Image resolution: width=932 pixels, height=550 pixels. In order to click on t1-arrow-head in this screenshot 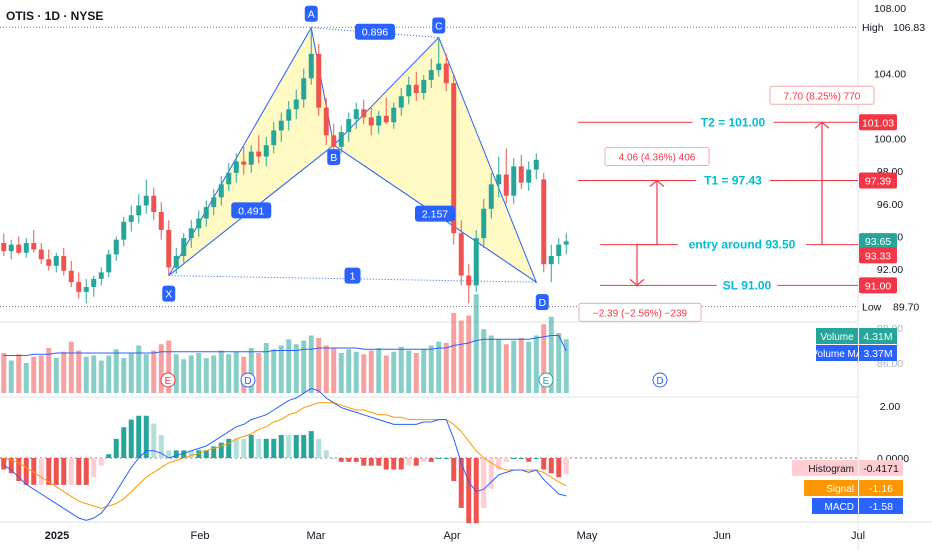, I will do `click(657, 183)`.